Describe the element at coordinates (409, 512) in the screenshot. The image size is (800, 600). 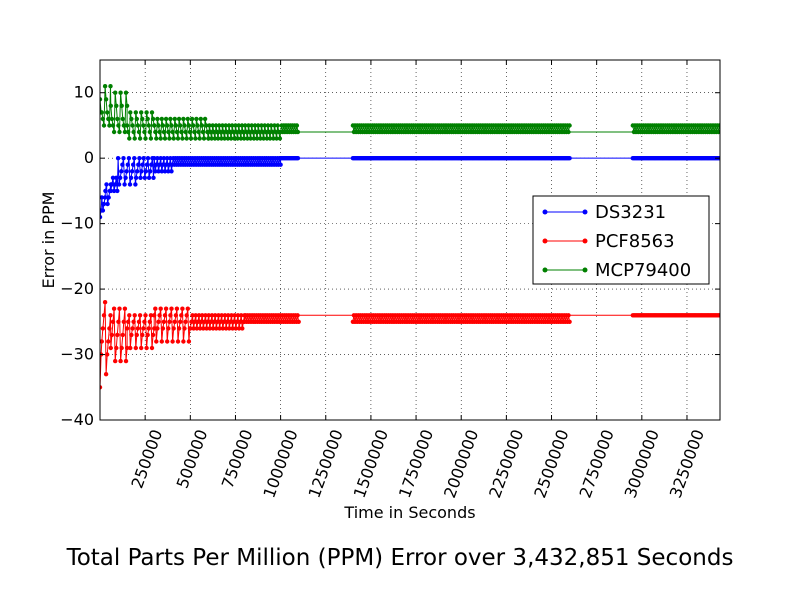
I see `x-axis-label: Time in Seconds` at that location.